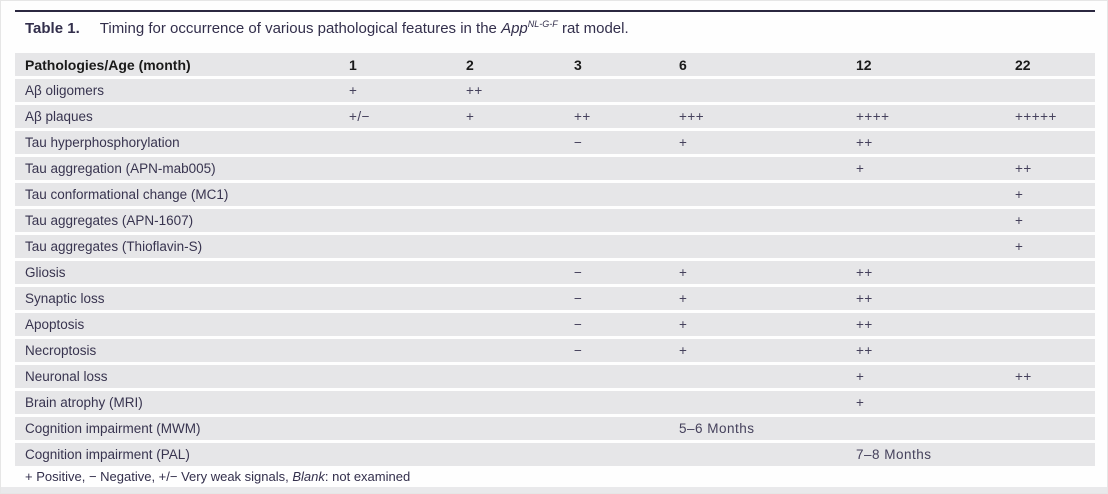 The width and height of the screenshot is (1108, 494). What do you see at coordinates (59, 116) in the screenshot?
I see `pathology-label: Aβ plaques` at bounding box center [59, 116].